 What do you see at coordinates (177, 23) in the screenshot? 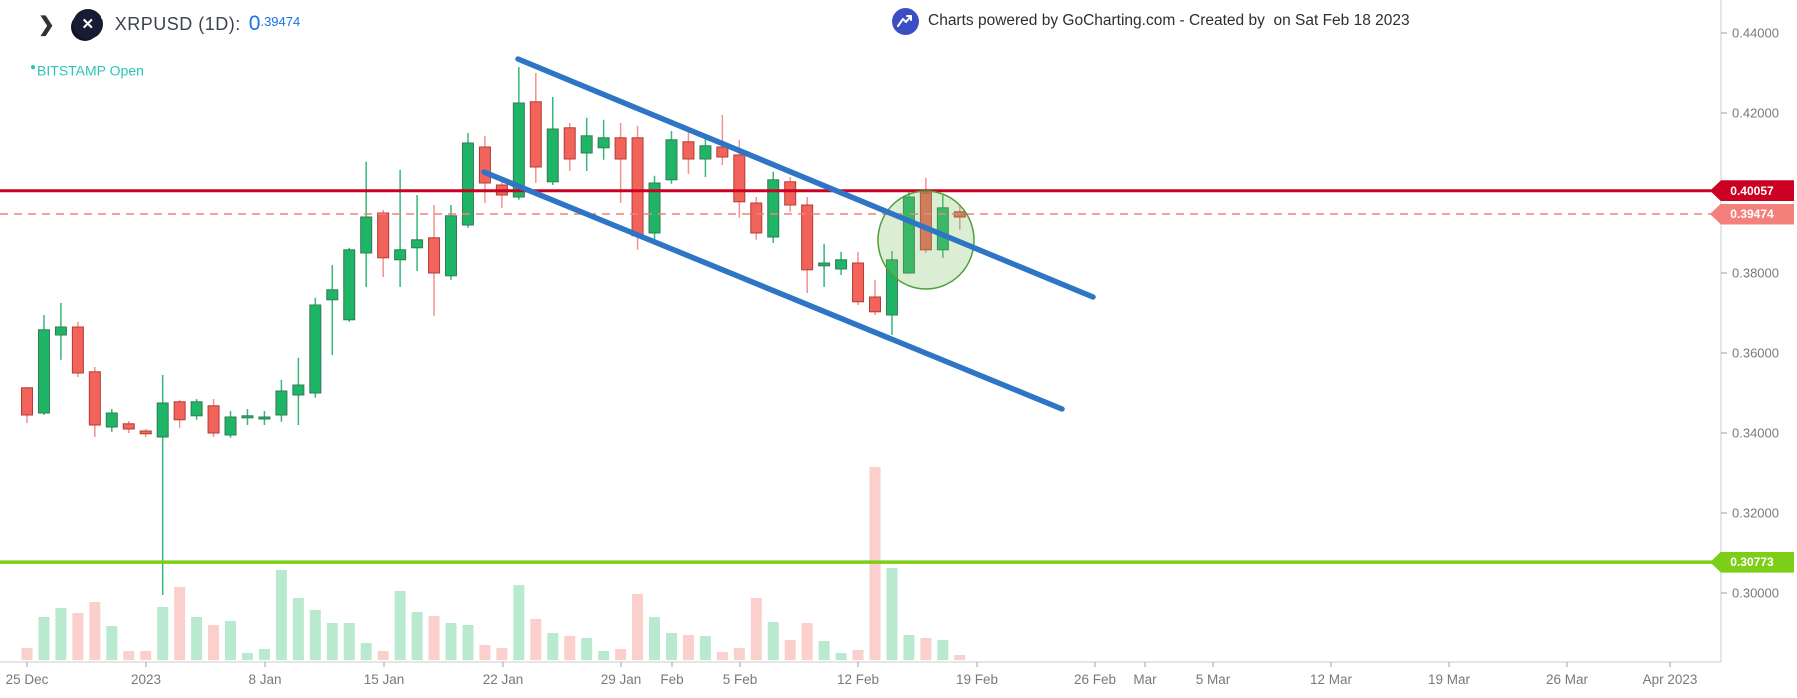
I see `symbol-title: XRPUSD (1D):` at bounding box center [177, 23].